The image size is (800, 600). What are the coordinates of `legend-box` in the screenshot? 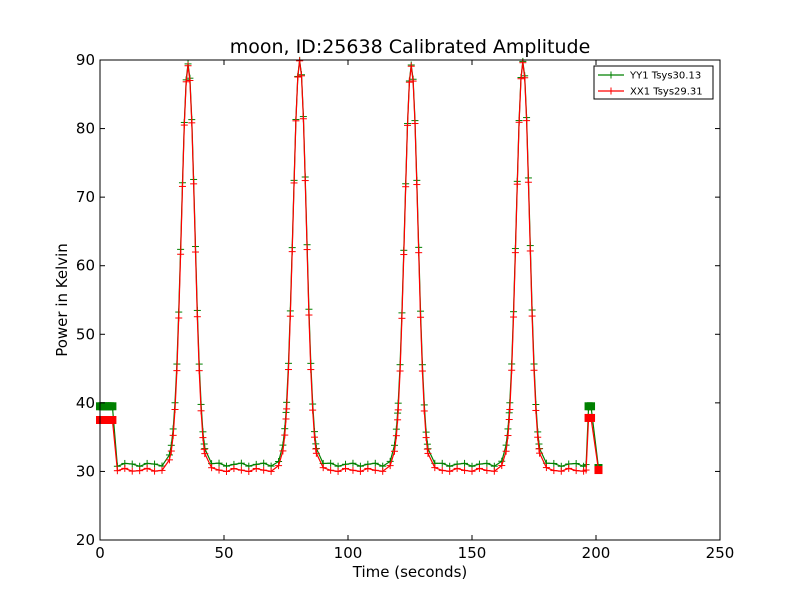 It's located at (653, 82).